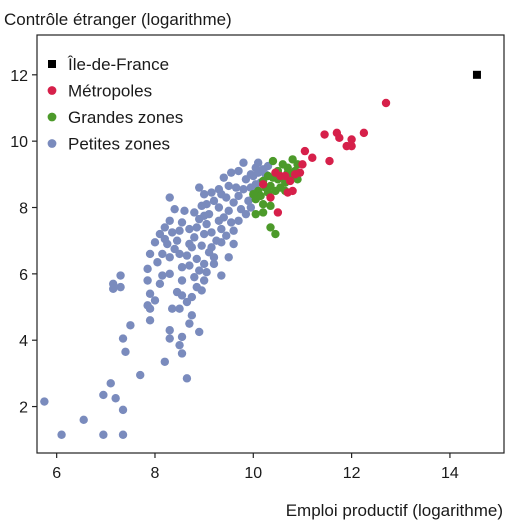 Image resolution: width=515 pixels, height=526 pixels. Describe the element at coordinates (394, 510) in the screenshot. I see `x-axis-title: Emploi productif (logarithme)` at that location.